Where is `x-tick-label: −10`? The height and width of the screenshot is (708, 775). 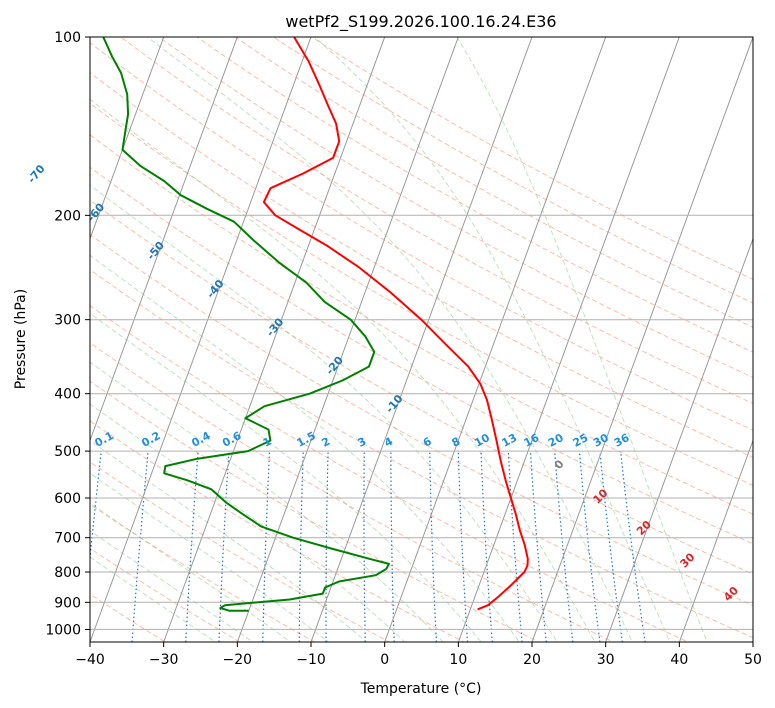 x-tick-label: −10 is located at coordinates (311, 660).